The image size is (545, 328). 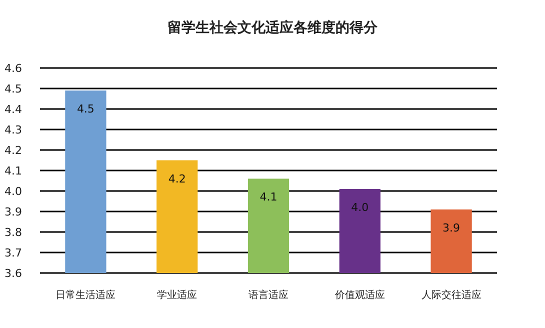 What do you see at coordinates (13, 232) in the screenshot?
I see `y-tick-label: 3.8` at bounding box center [13, 232].